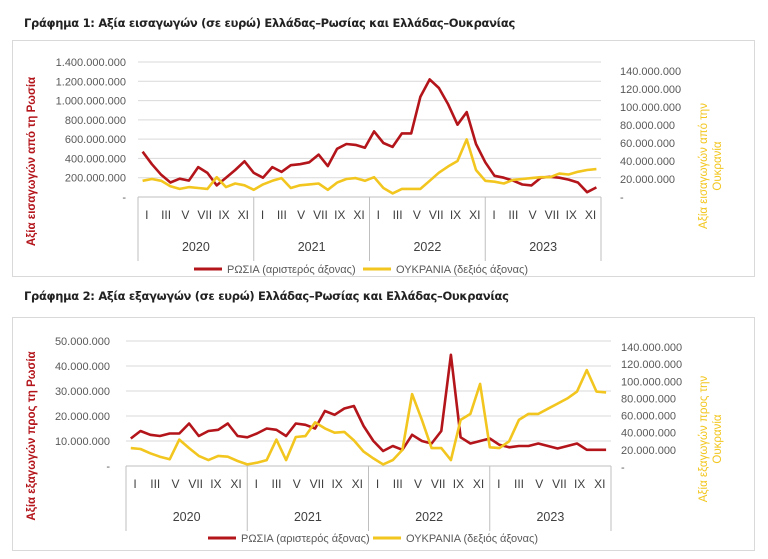 The width and height of the screenshot is (768, 559). Describe the element at coordinates (82, 442) in the screenshot. I see `chart-2-y-tick-label: 10.000.000` at that location.